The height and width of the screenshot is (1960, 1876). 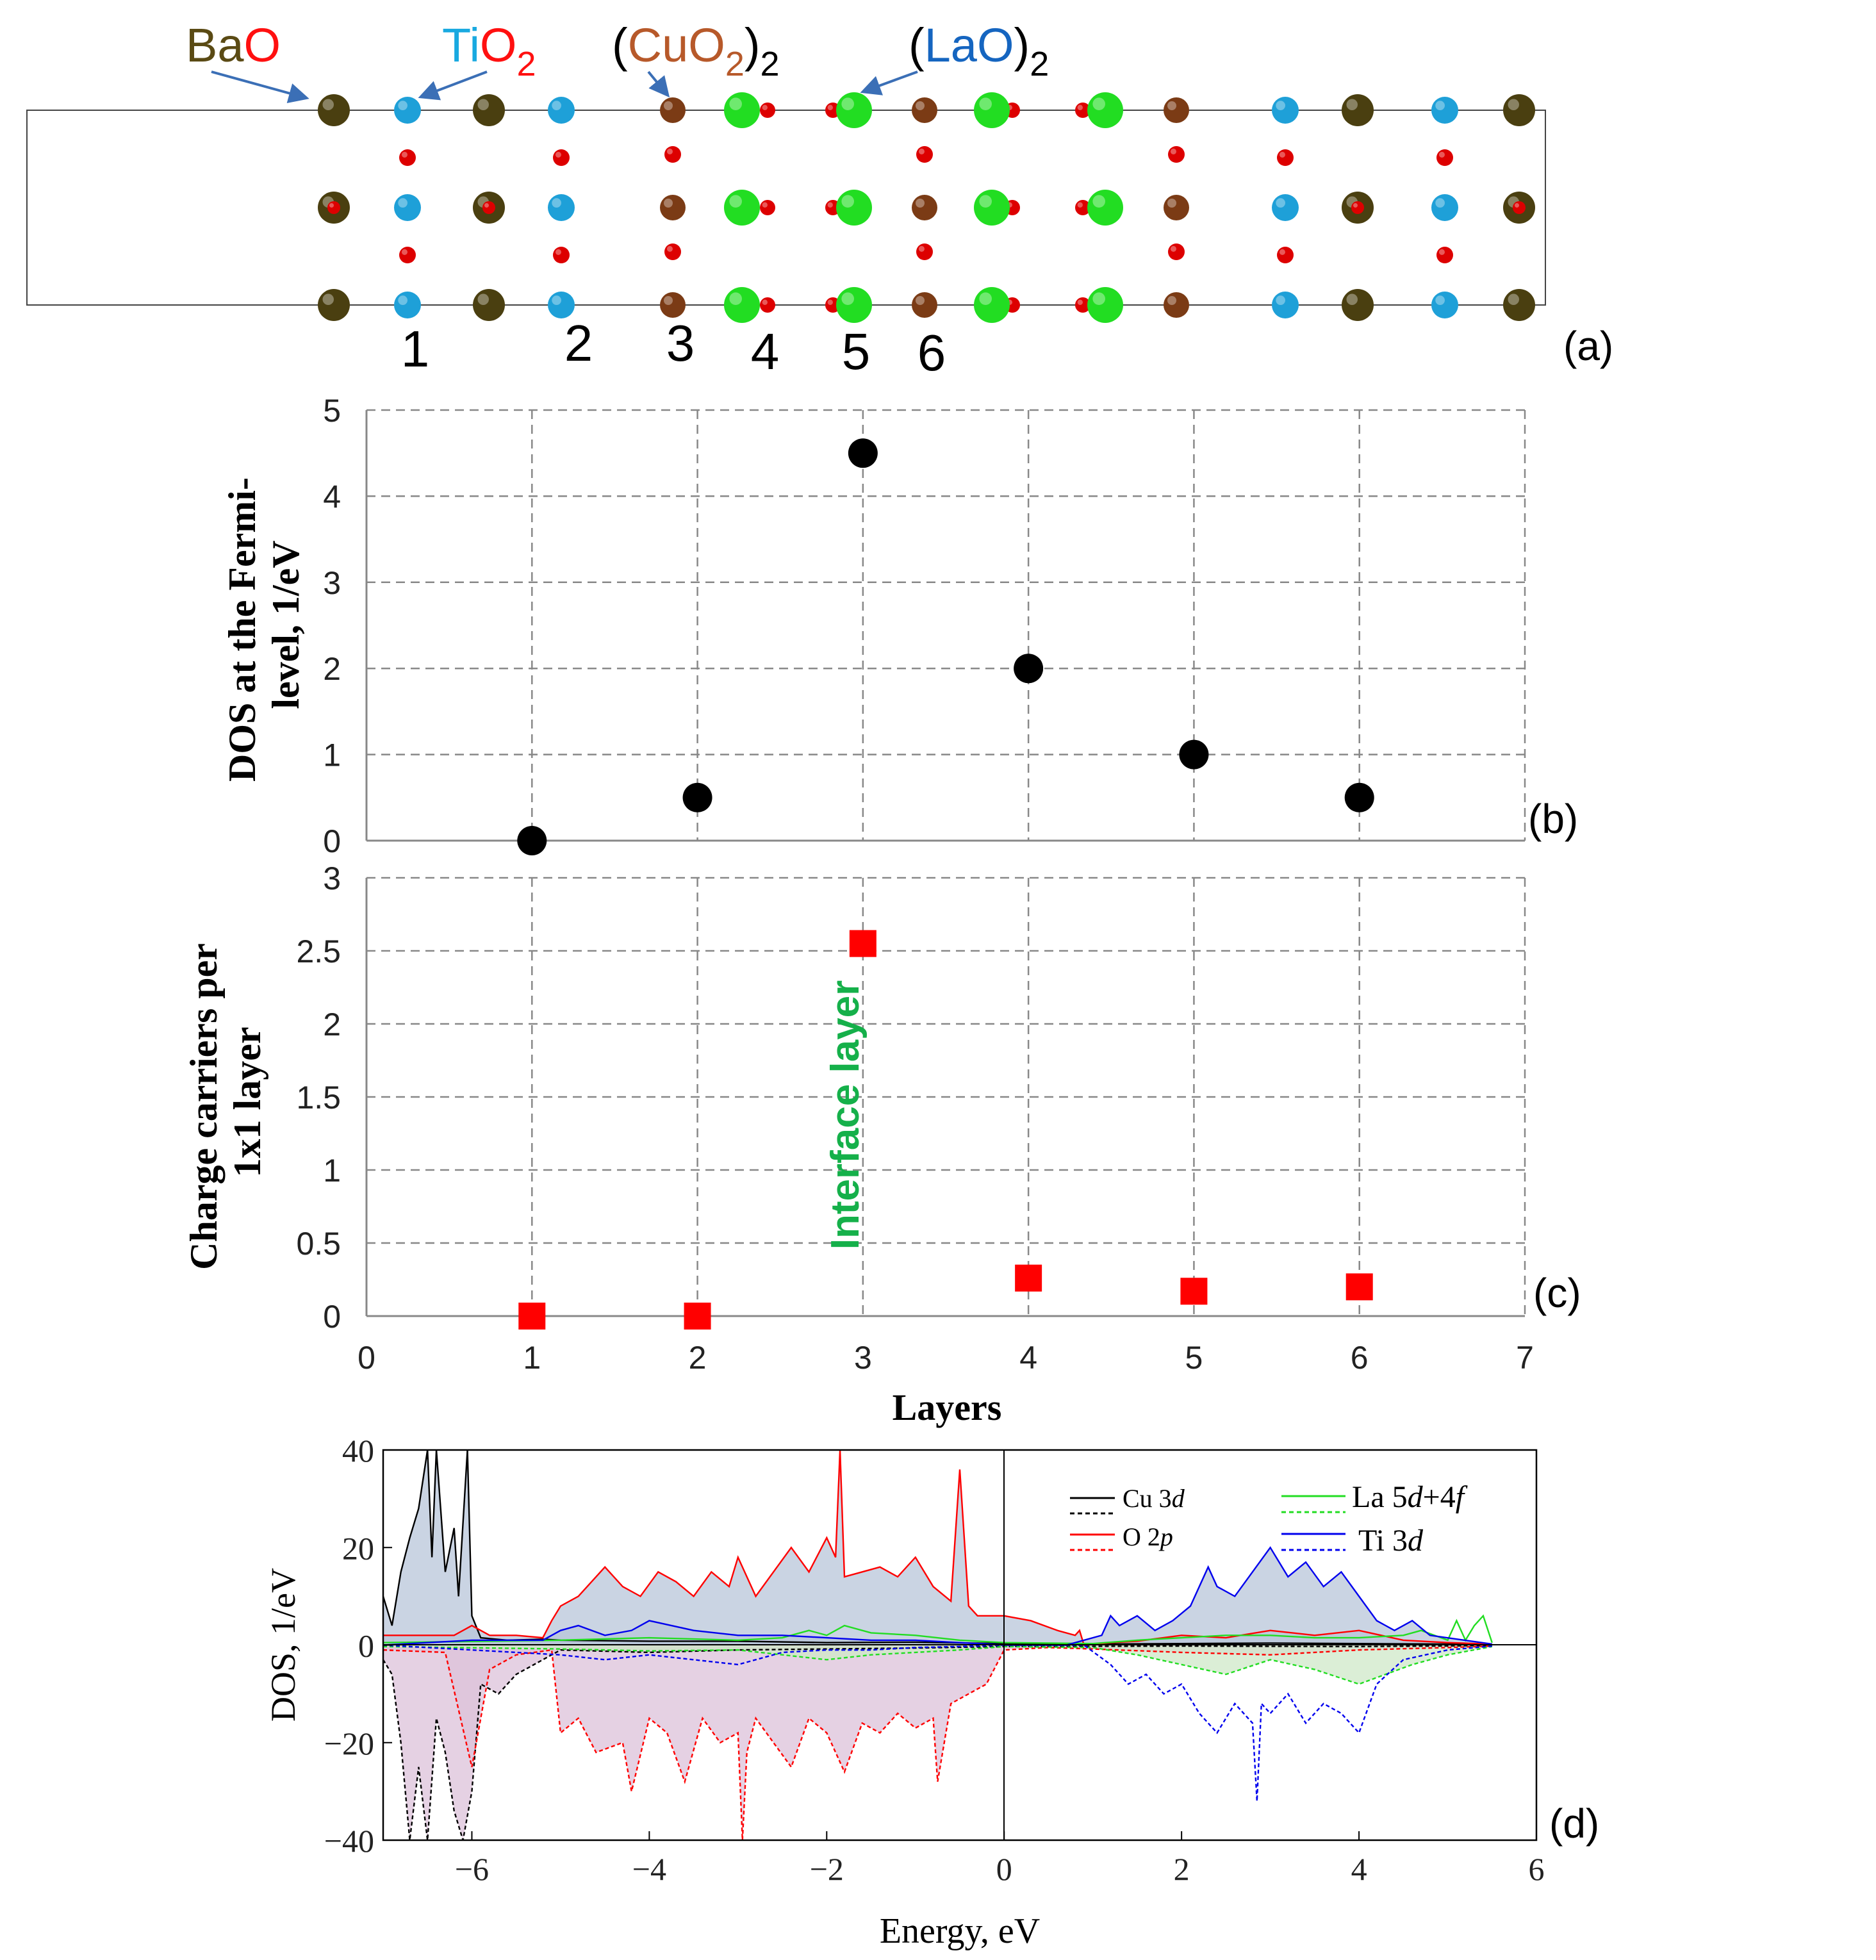 What do you see at coordinates (332, 1024) in the screenshot?
I see `y-tick-label: 2` at bounding box center [332, 1024].